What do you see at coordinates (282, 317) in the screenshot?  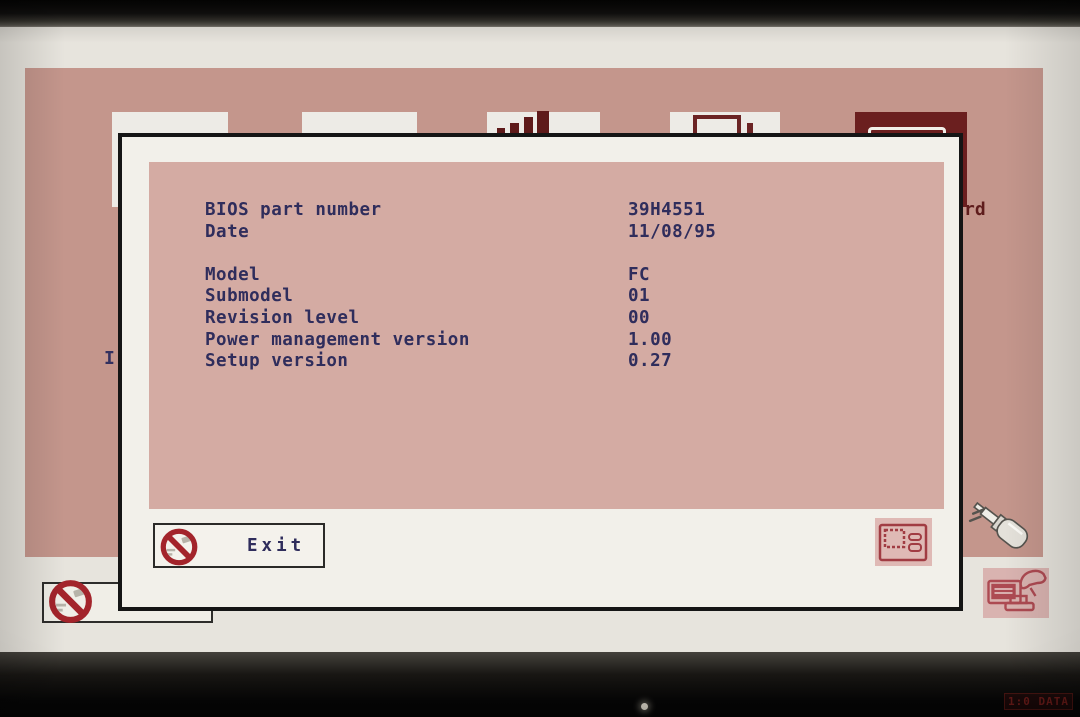 I see `field-label: Revision level` at bounding box center [282, 317].